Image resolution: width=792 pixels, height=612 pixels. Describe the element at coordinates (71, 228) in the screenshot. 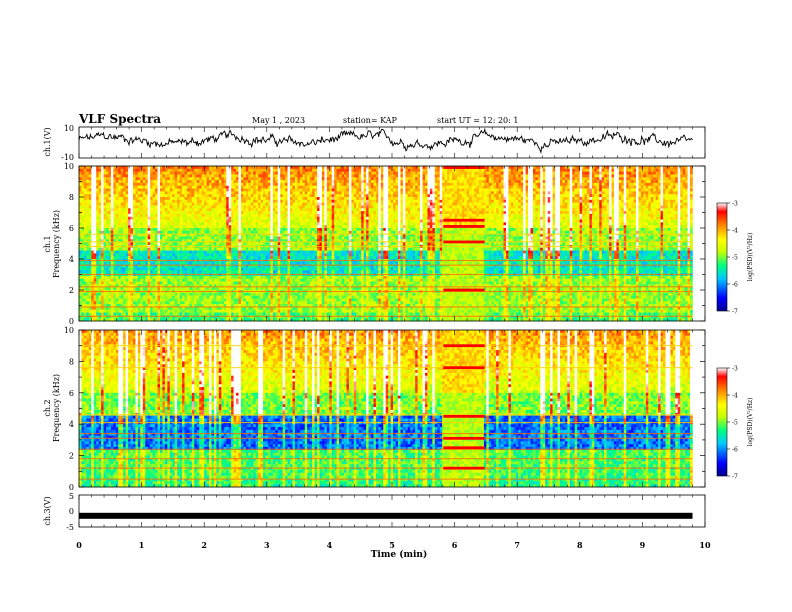

I see `yt1-label-6: 6` at that location.